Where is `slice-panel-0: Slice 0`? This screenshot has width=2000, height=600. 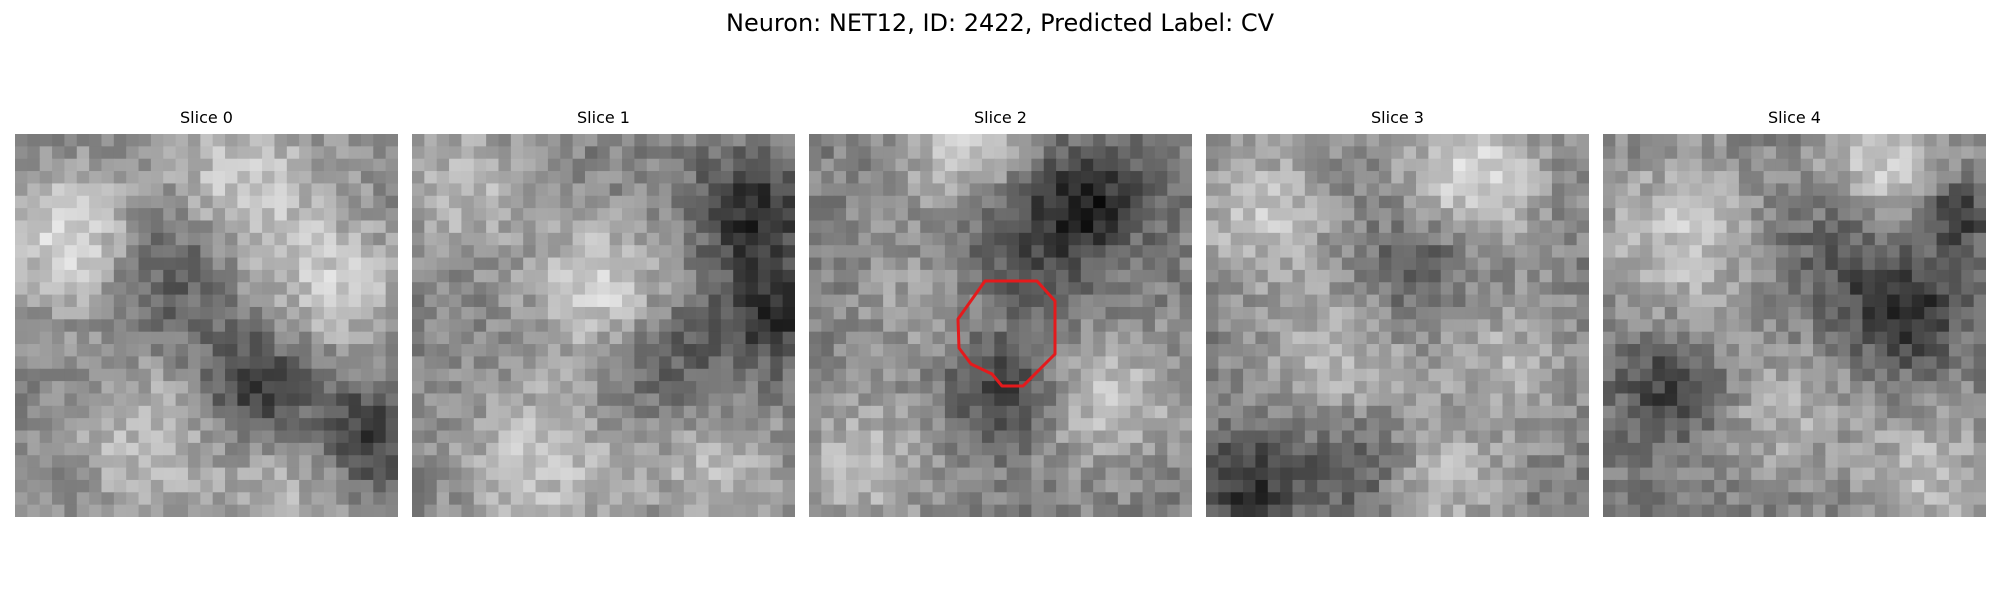
slice-panel-0: Slice 0 is located at coordinates (206, 118).